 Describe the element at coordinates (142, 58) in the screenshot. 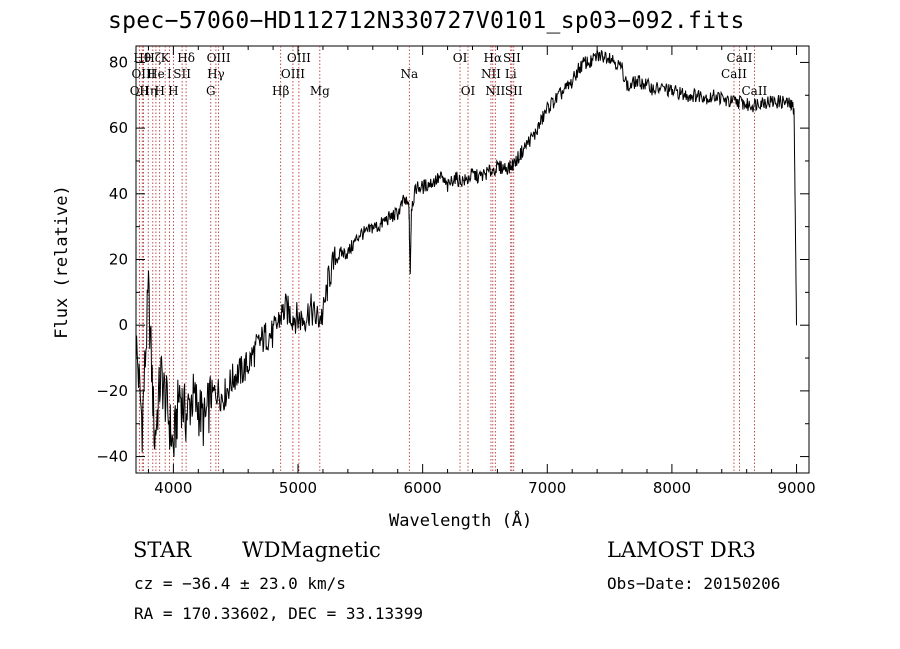

I see `line-label: Hθ` at that location.